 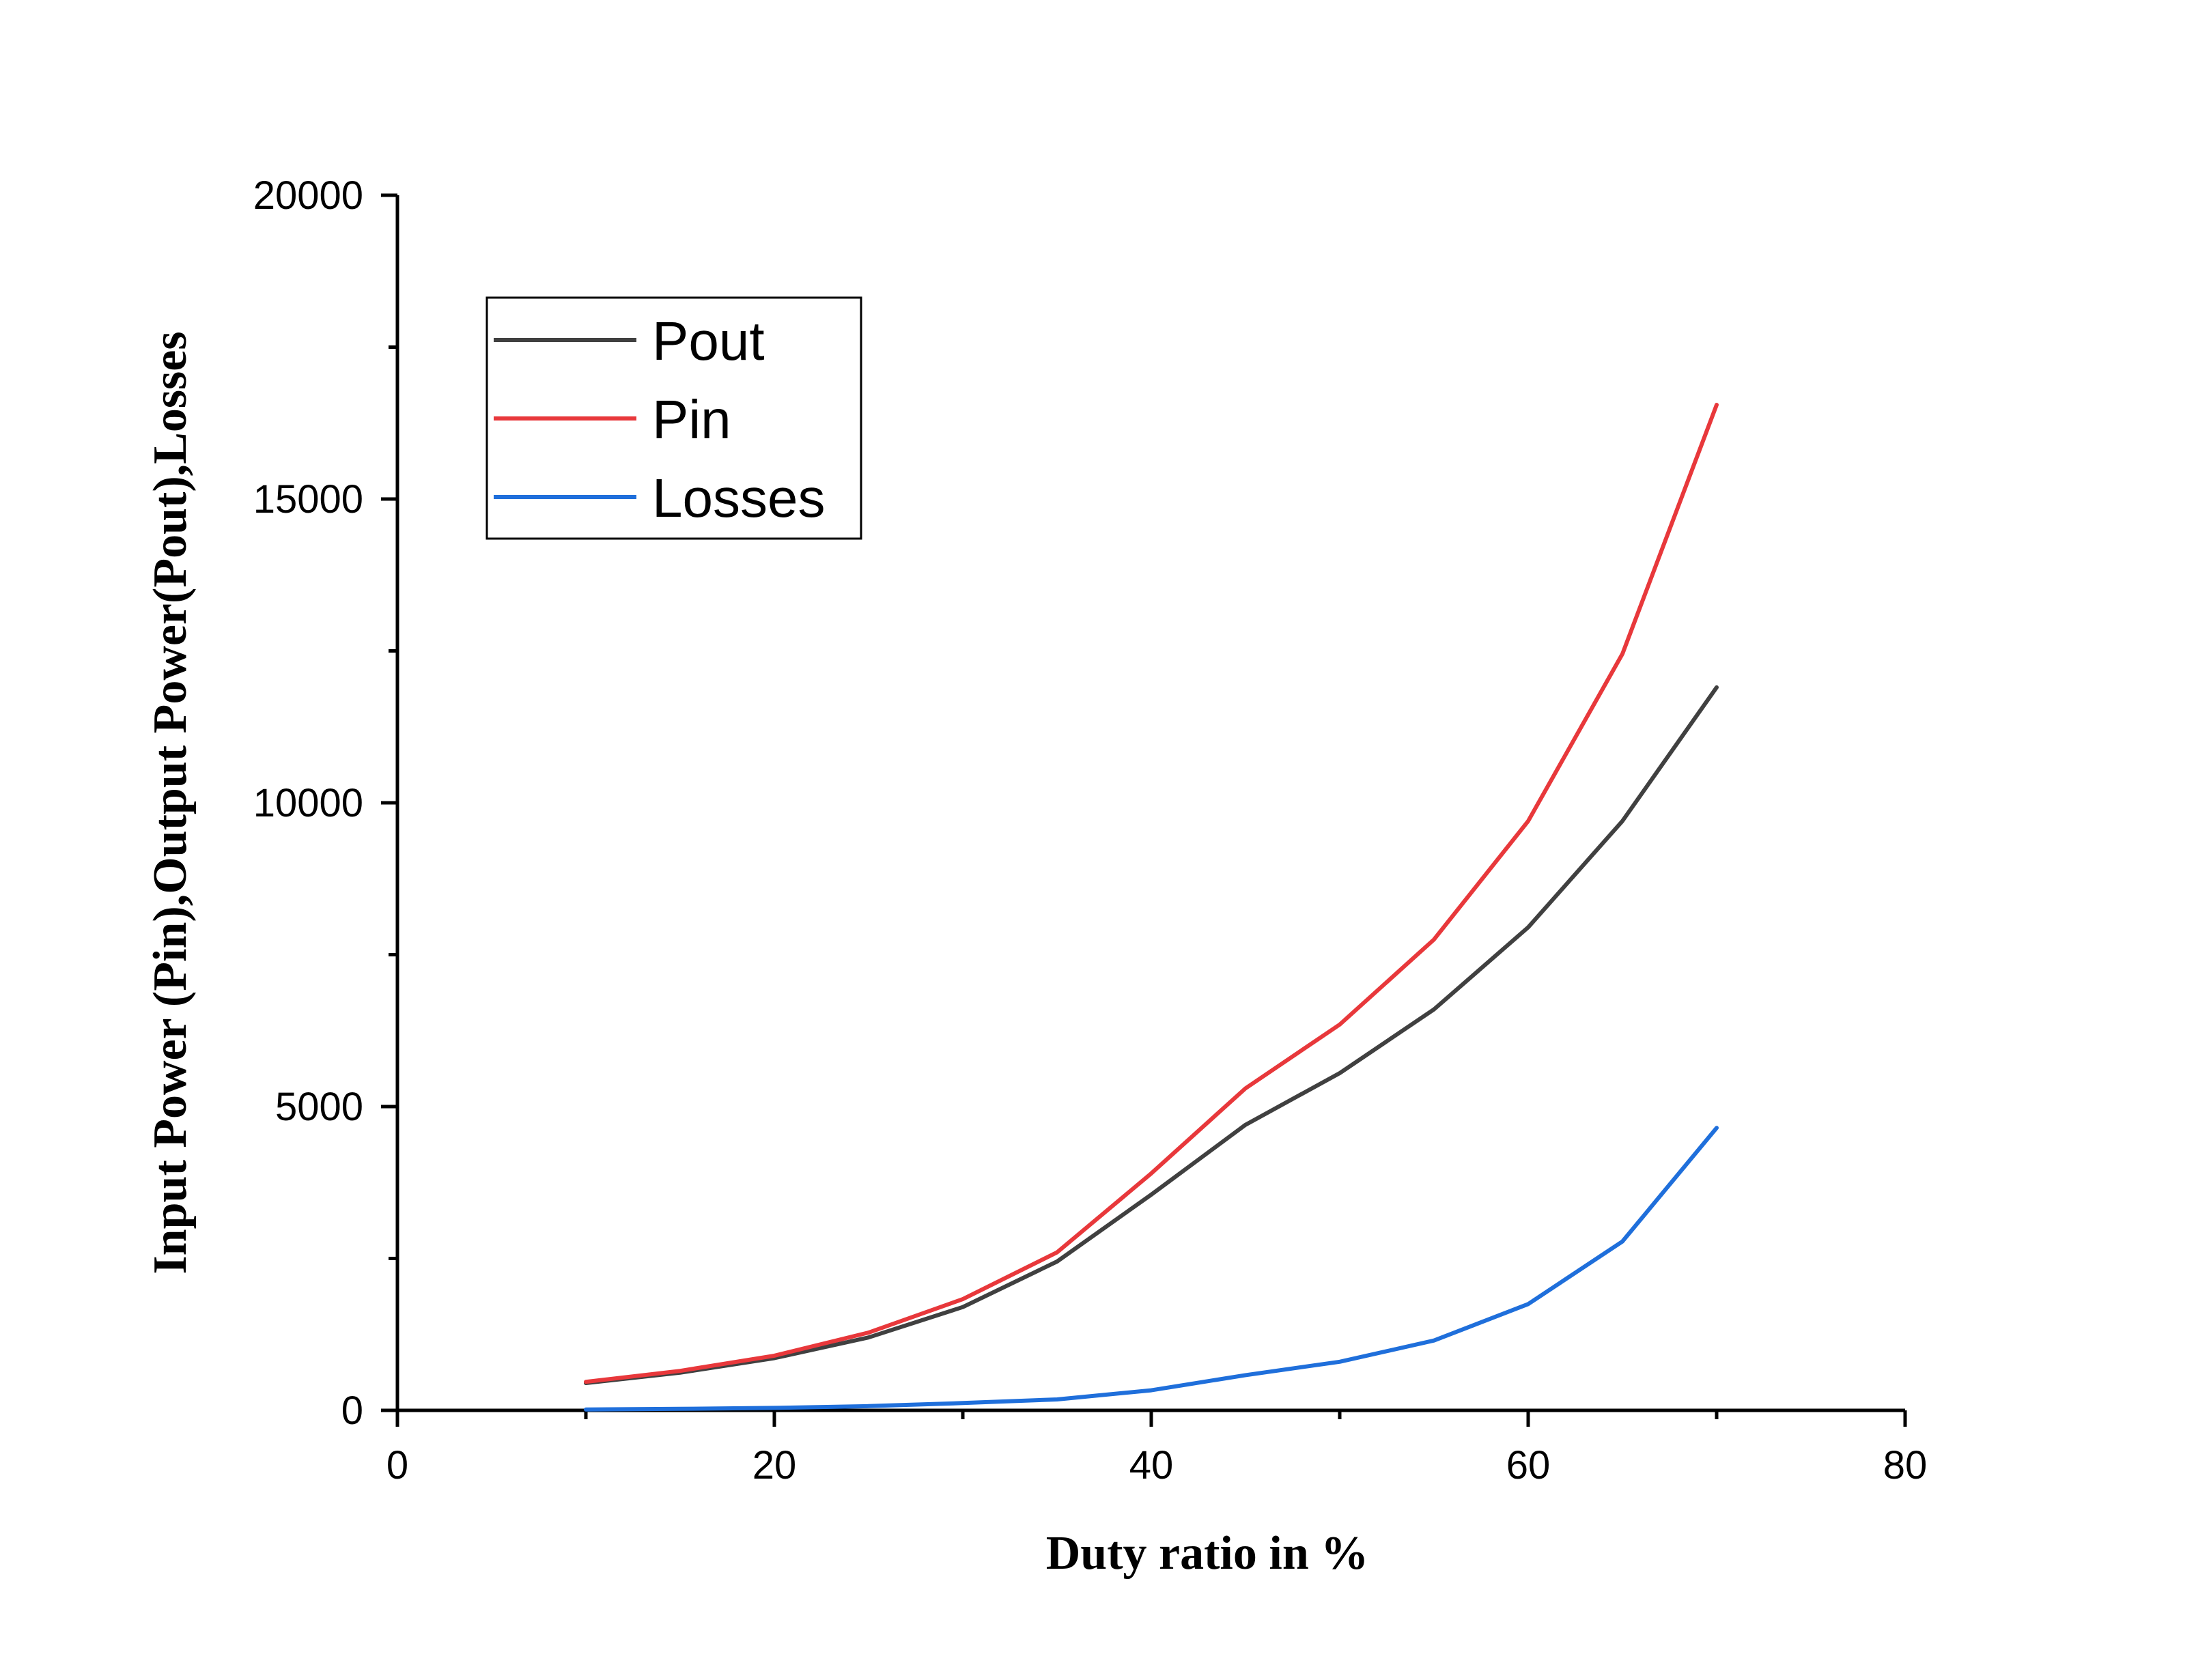 What do you see at coordinates (1152, 1465) in the screenshot?
I see `x-tick-label: 40` at bounding box center [1152, 1465].